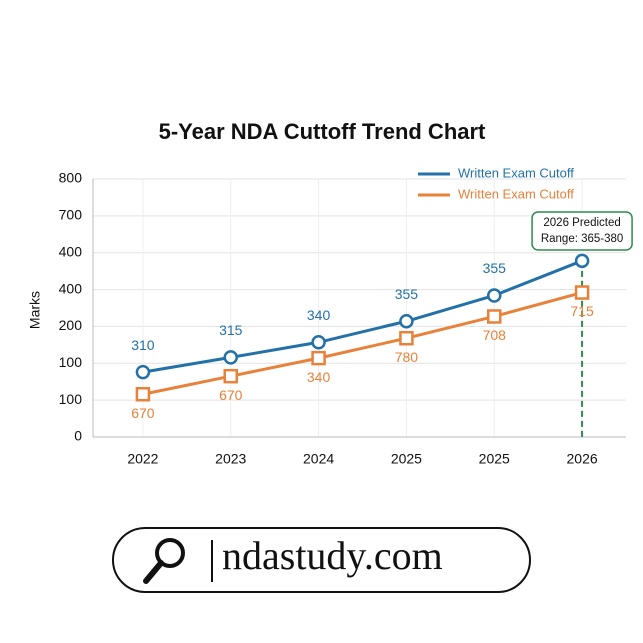  I want to click on x-tick-label: 2024, so click(318, 459).